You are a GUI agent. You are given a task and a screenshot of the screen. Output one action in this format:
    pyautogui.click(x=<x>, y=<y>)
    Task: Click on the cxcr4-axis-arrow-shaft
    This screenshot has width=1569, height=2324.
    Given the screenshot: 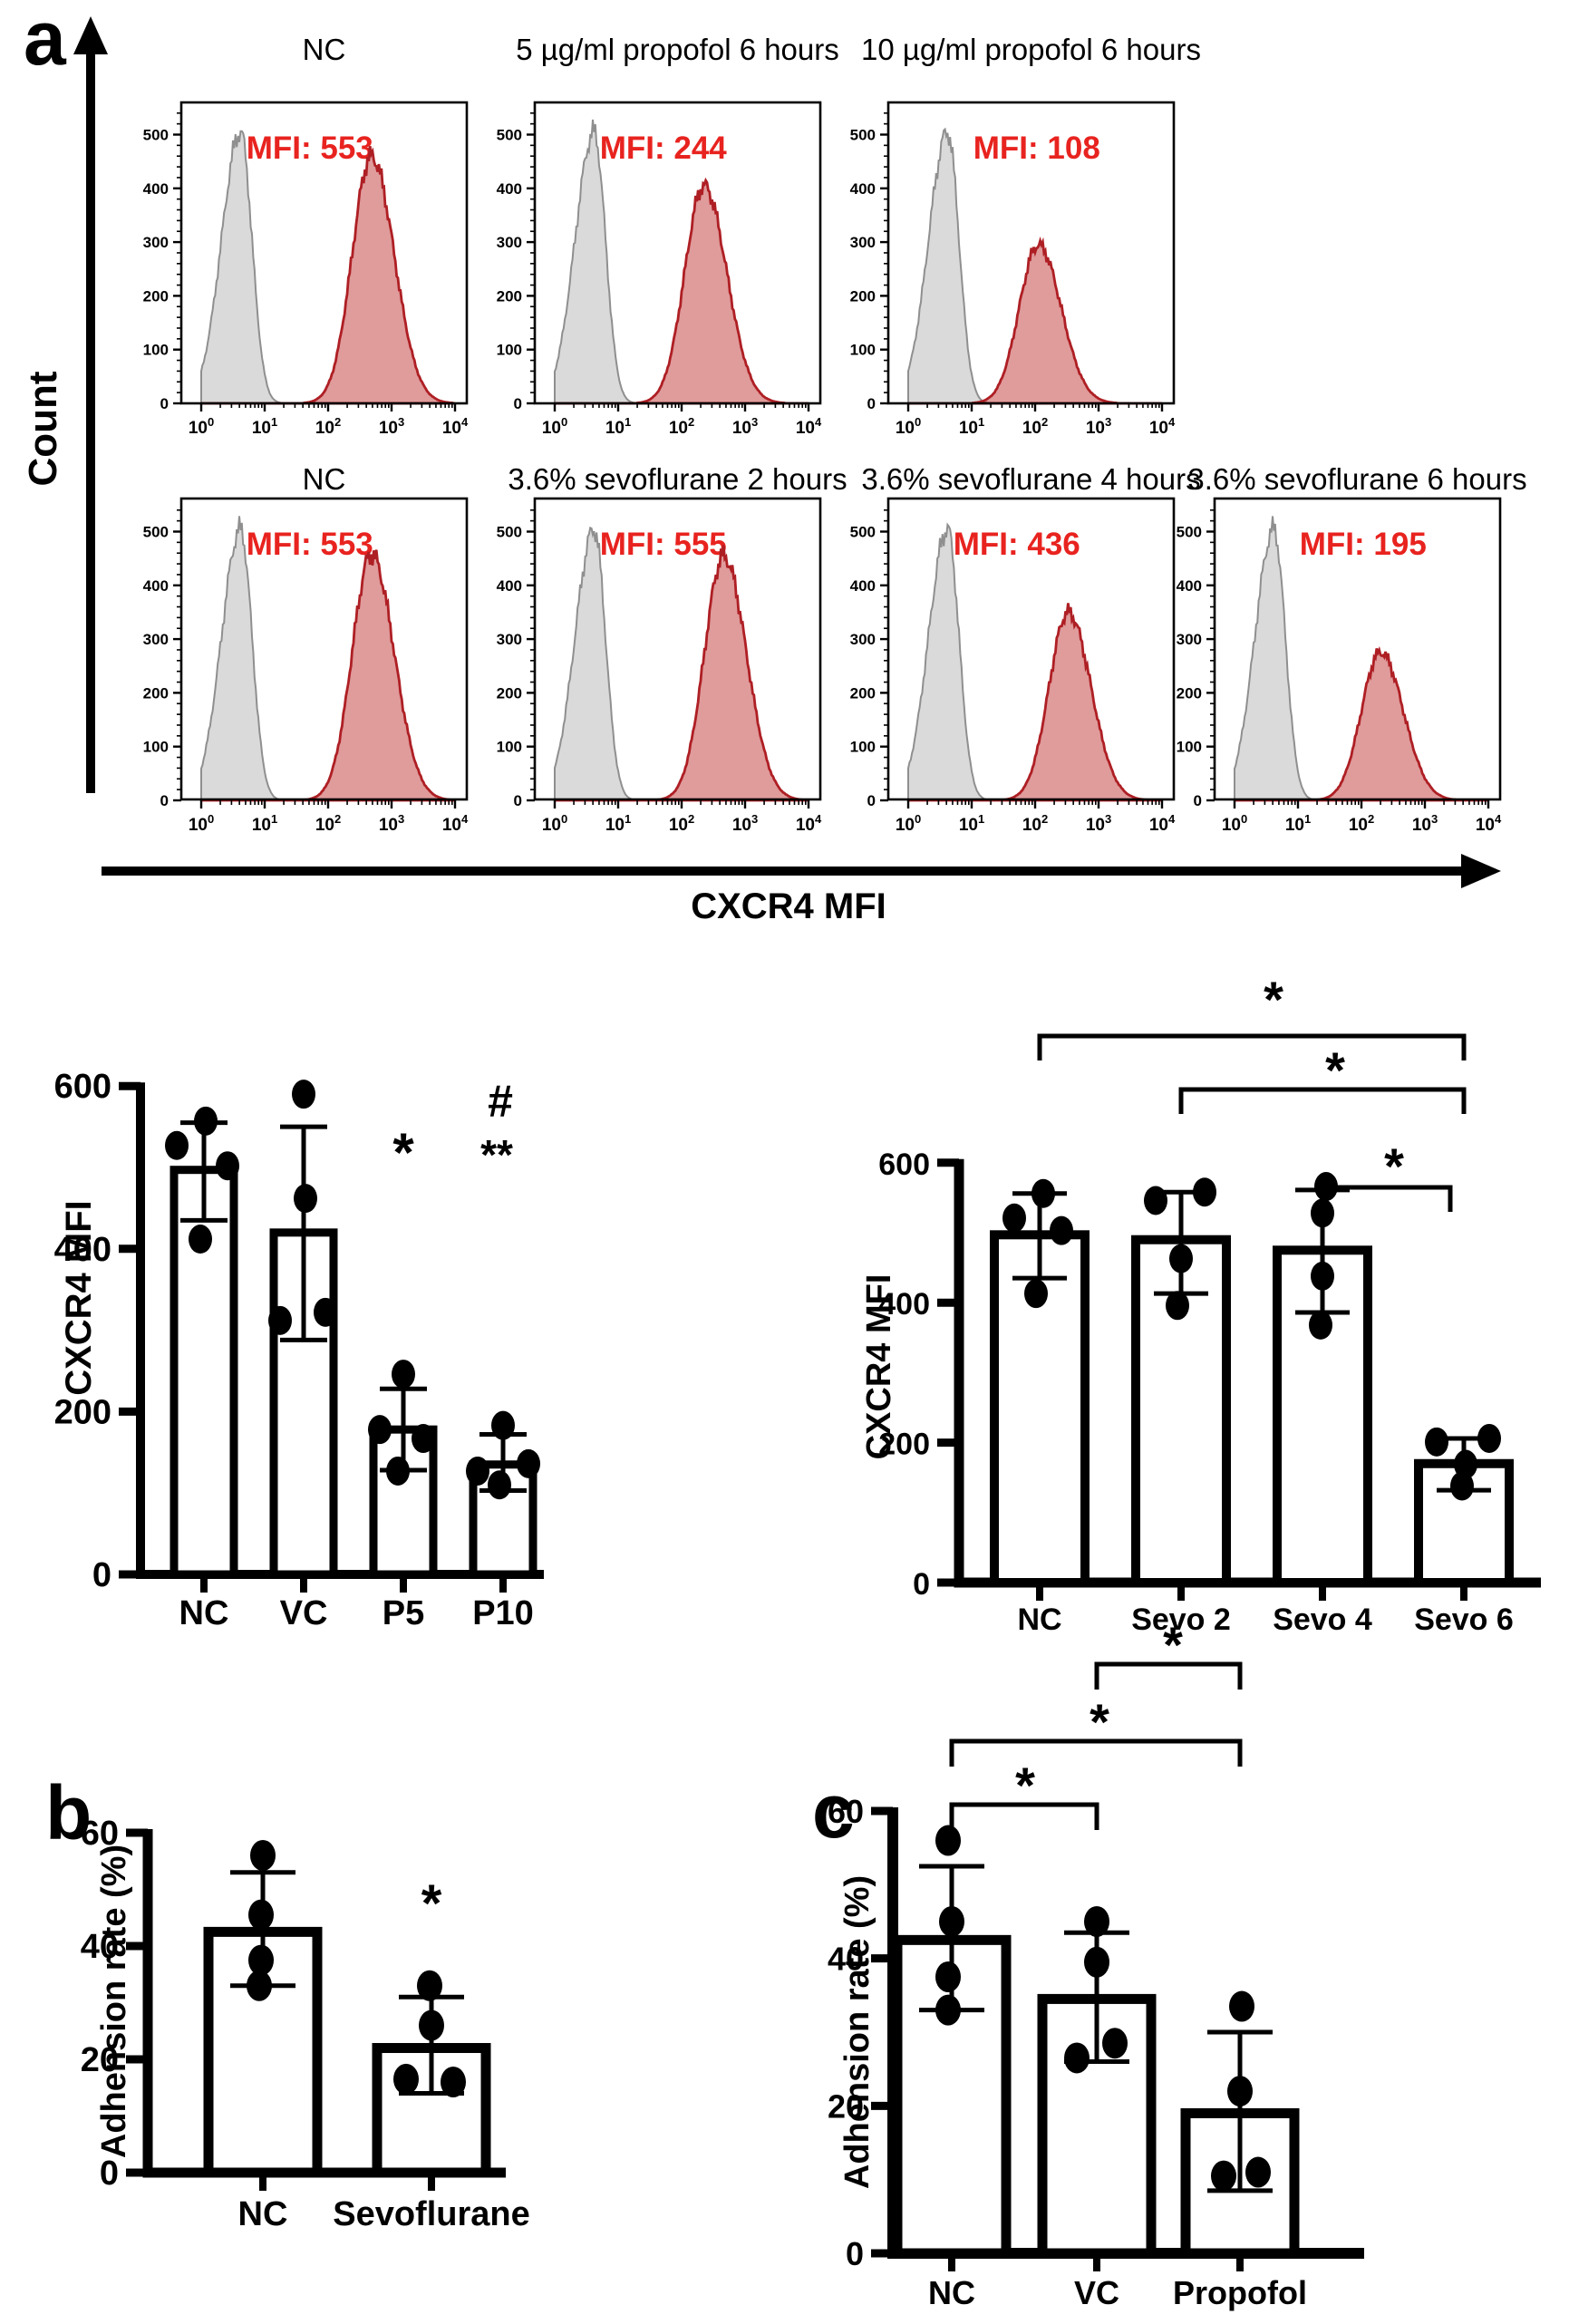 What is the action you would take?
    pyautogui.click(x=782, y=871)
    